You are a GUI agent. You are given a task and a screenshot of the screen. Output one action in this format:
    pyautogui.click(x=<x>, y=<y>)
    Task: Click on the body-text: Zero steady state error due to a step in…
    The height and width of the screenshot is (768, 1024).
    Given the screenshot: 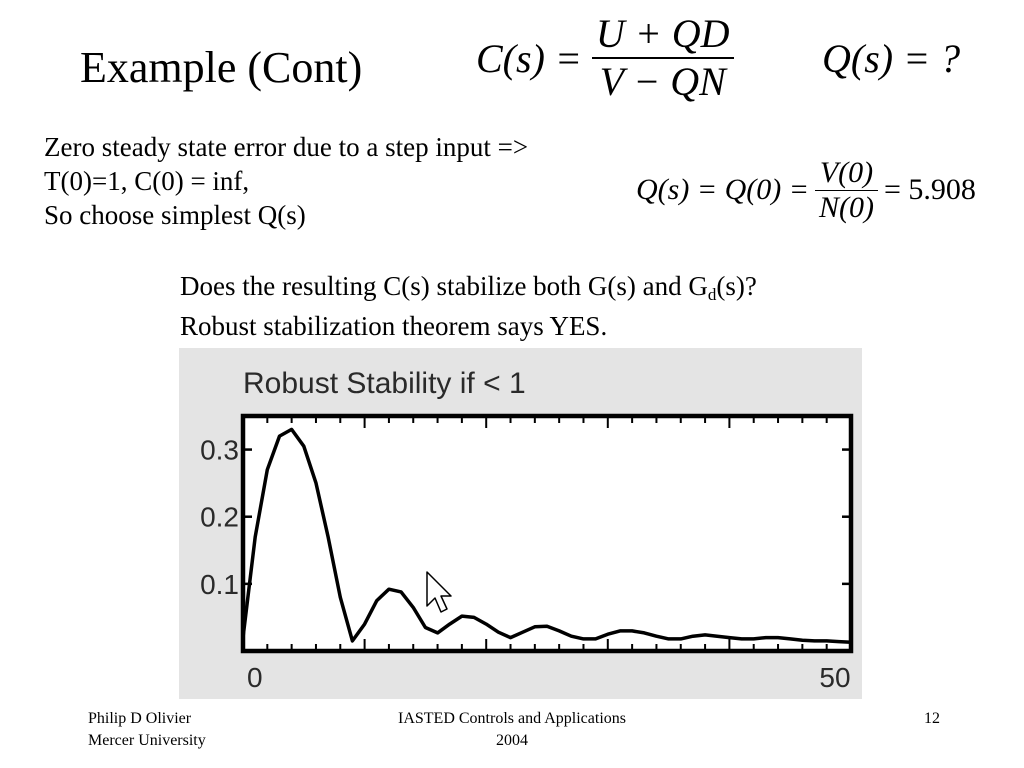 What is the action you would take?
    pyautogui.click(x=286, y=181)
    